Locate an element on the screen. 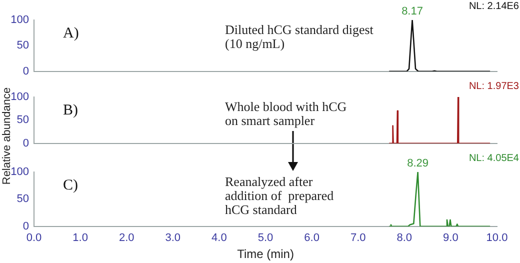 This screenshot has height=263, width=520. text: NL: 4.05E4 is located at coordinates (494, 158).